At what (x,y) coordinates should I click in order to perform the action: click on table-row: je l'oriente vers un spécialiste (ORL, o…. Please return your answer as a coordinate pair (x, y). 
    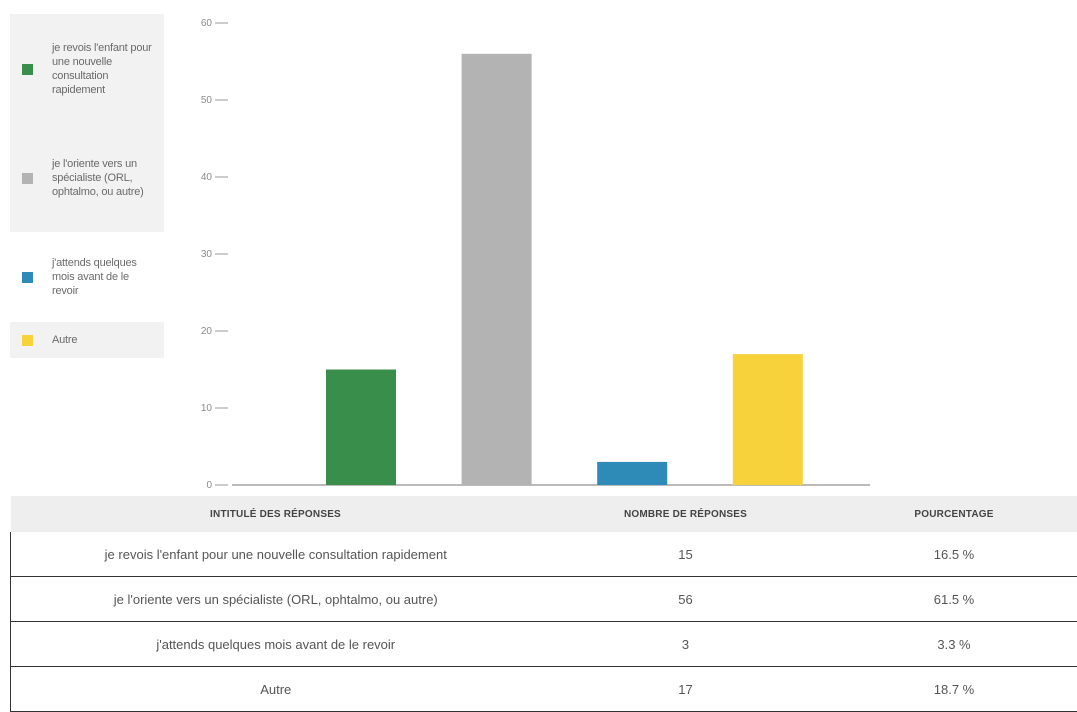
    Looking at the image, I should click on (544, 599).